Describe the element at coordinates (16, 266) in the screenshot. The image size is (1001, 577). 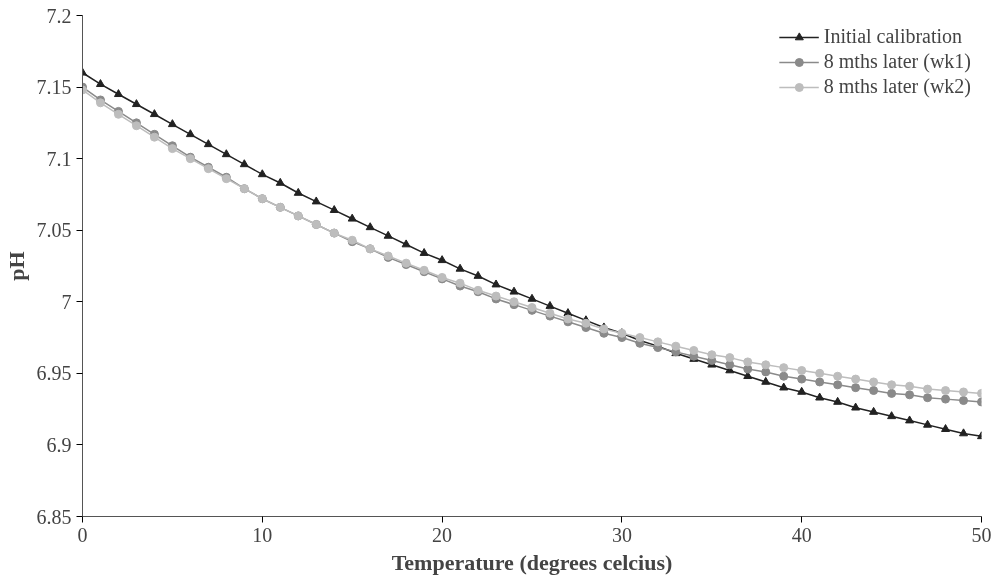
I see `y-axis-title: pH` at that location.